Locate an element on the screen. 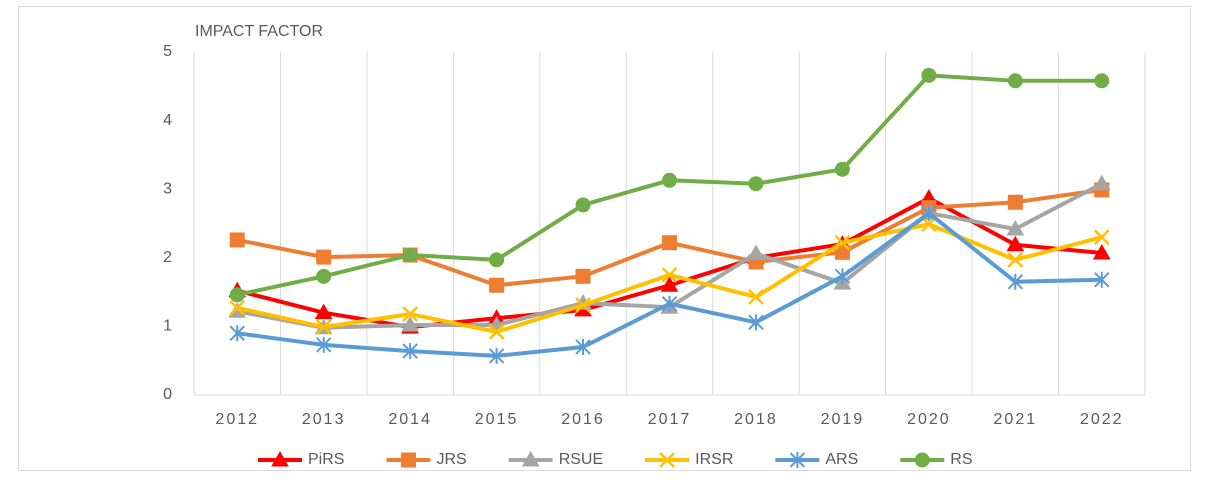 This screenshot has height=495, width=1209. x-tick-label: 2014 is located at coordinates (410, 419).